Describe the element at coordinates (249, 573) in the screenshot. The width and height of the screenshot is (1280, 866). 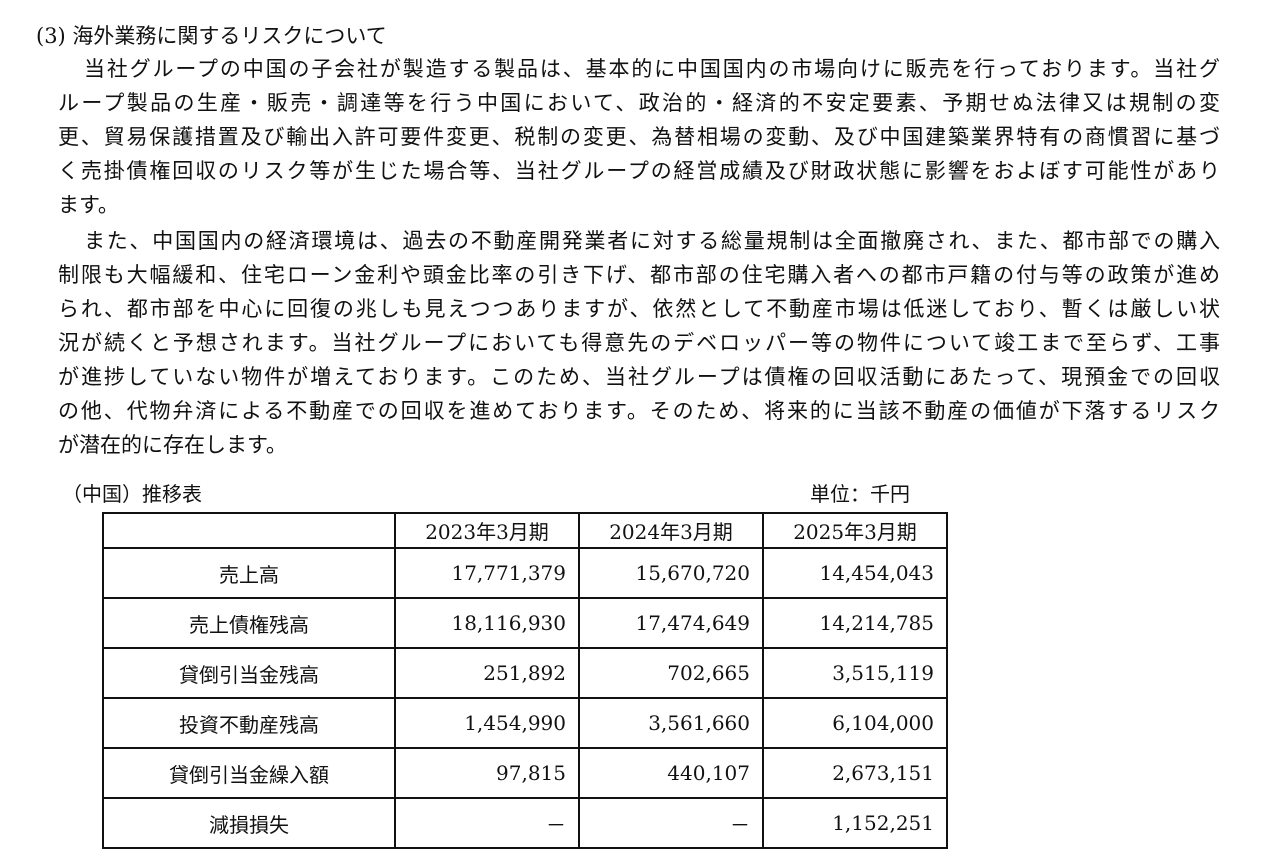
I see `row-label: 売上高` at that location.